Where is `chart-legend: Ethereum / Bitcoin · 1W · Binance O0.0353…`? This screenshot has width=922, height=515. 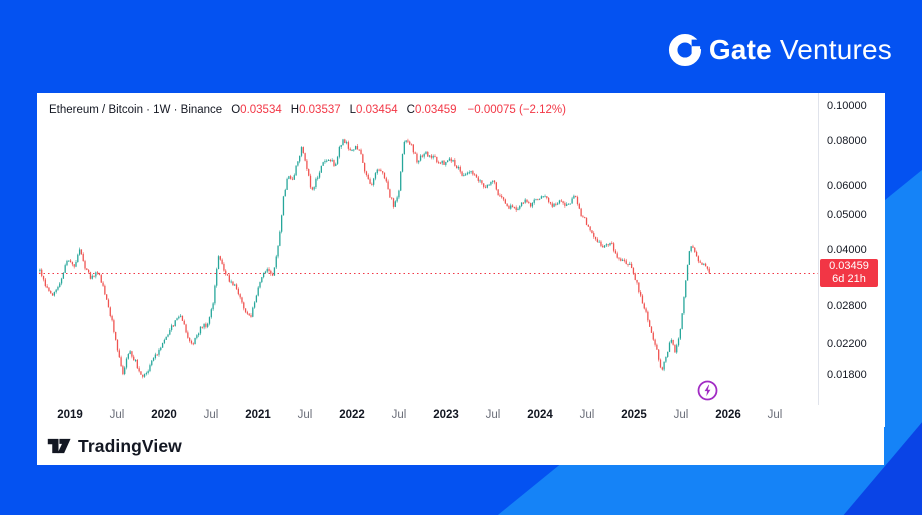 chart-legend: Ethereum / Bitcoin · 1W · Binance O0.0353… is located at coordinates (307, 110).